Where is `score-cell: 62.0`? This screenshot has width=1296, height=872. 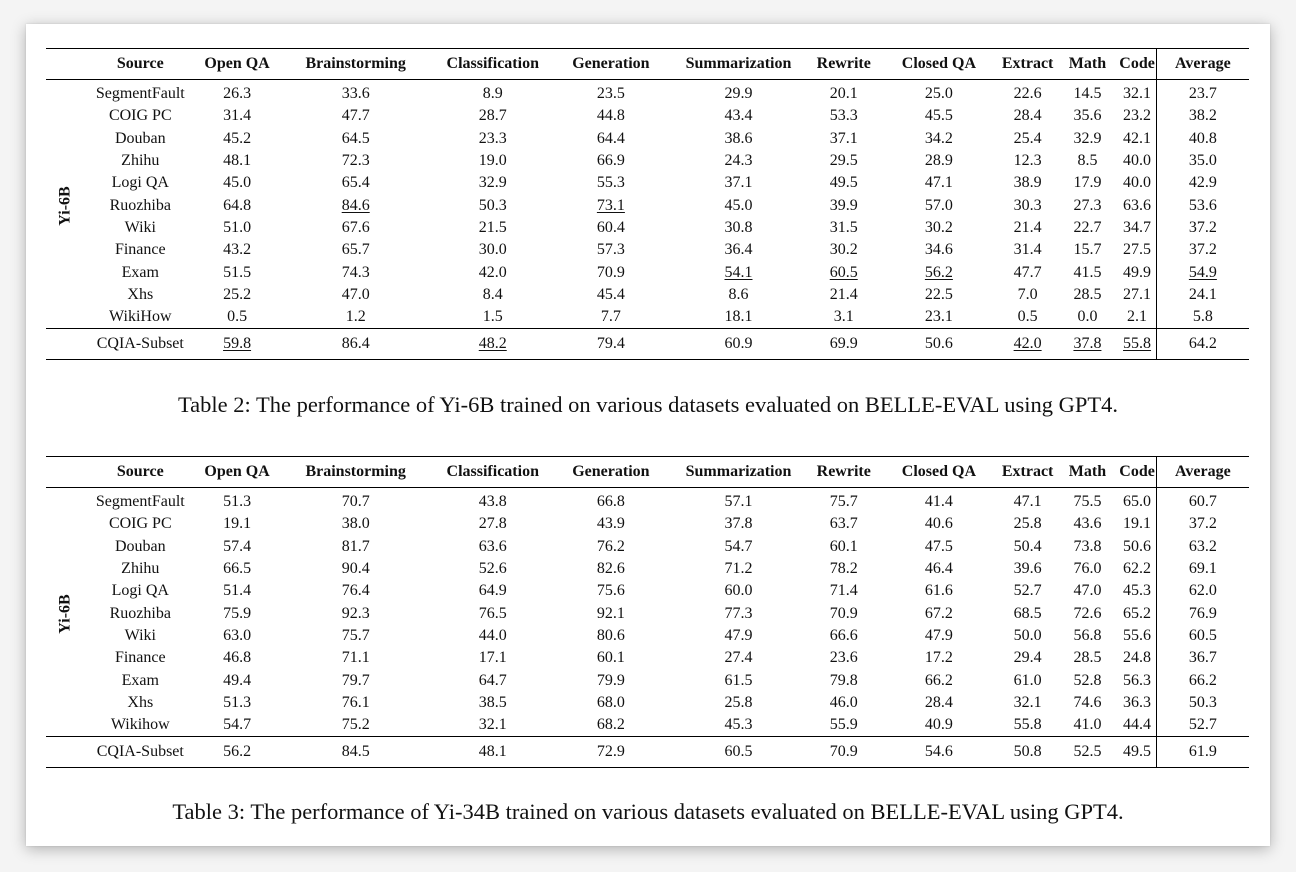 score-cell: 62.0 is located at coordinates (1202, 591).